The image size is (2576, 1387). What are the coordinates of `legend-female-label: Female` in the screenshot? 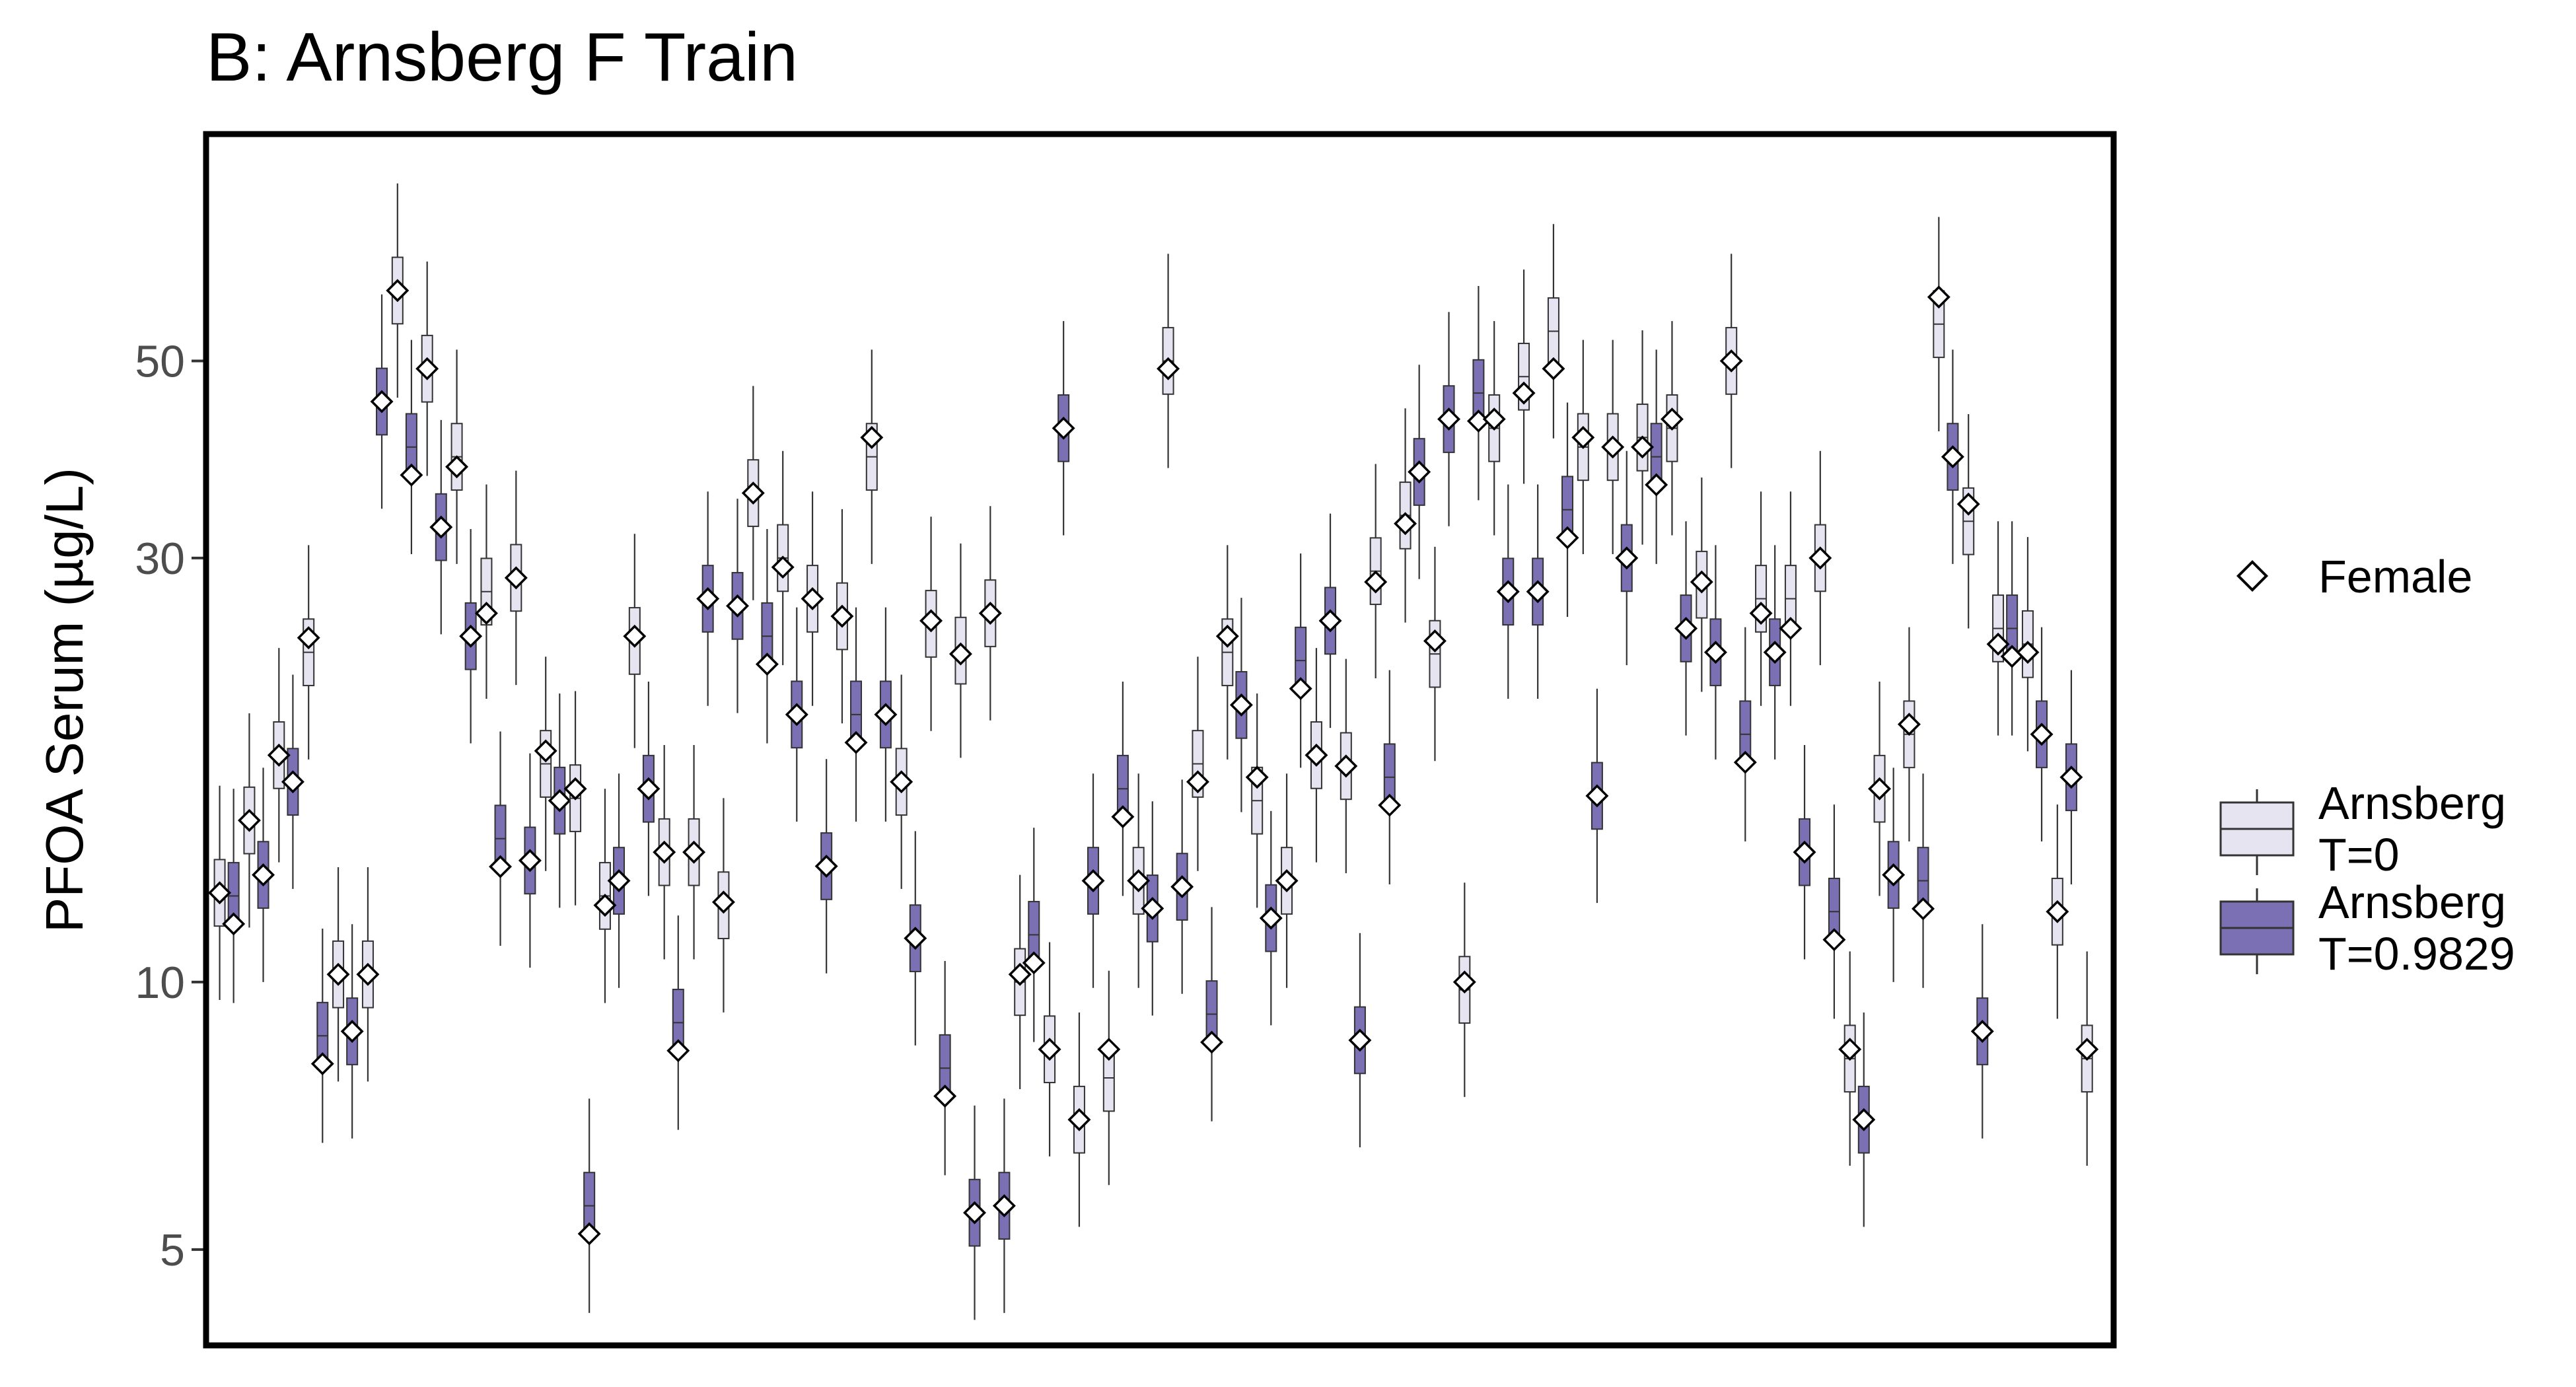 It's located at (2395, 576).